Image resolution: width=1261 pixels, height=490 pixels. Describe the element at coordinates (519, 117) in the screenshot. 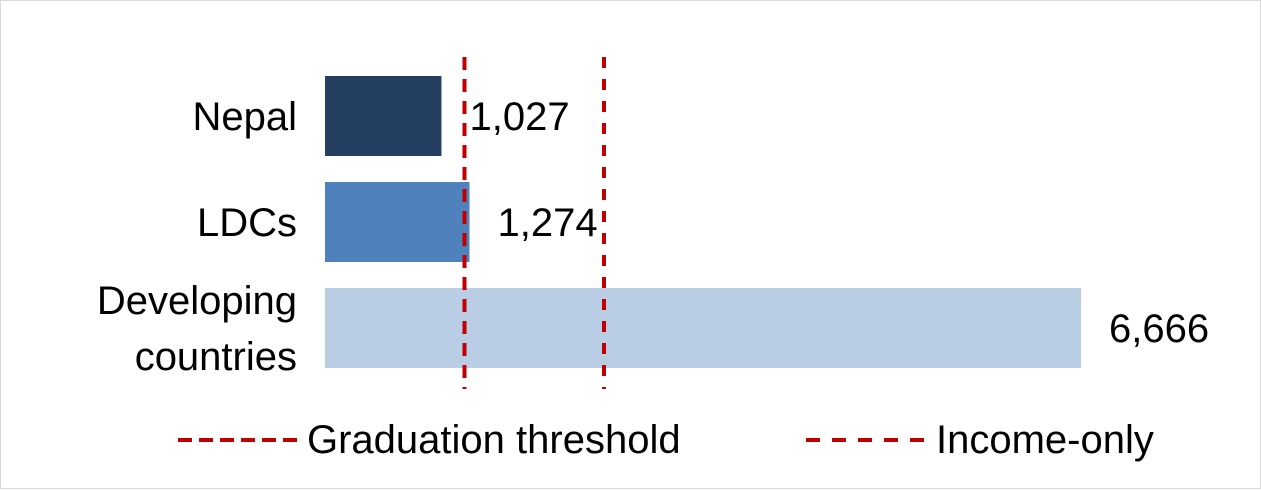

I see `value-label-0: 1,027` at that location.